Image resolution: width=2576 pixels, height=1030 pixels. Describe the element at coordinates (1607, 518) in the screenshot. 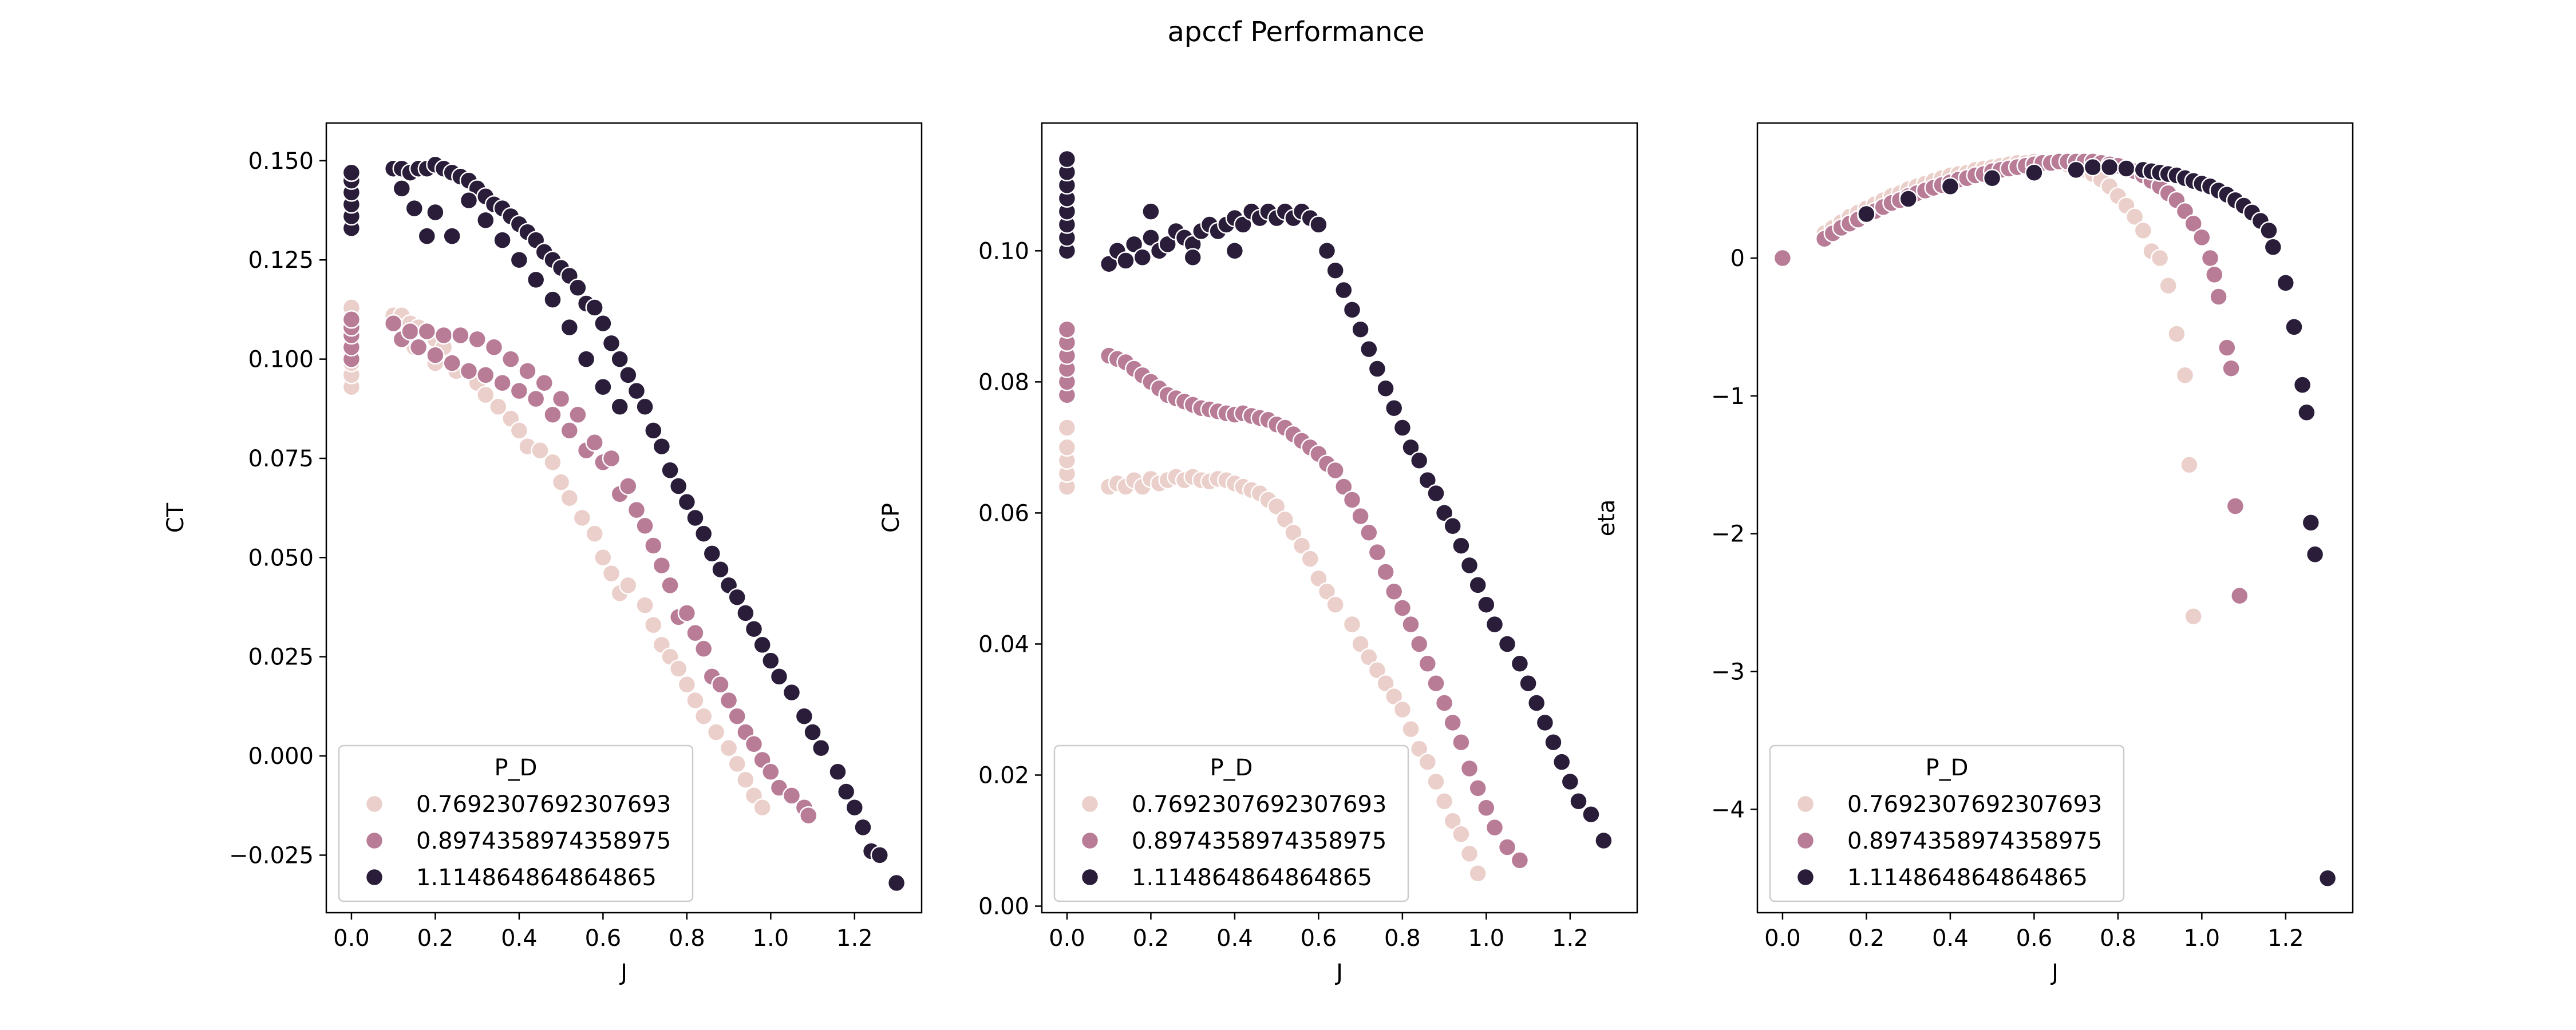

I see `y-axis-label: eta` at that location.